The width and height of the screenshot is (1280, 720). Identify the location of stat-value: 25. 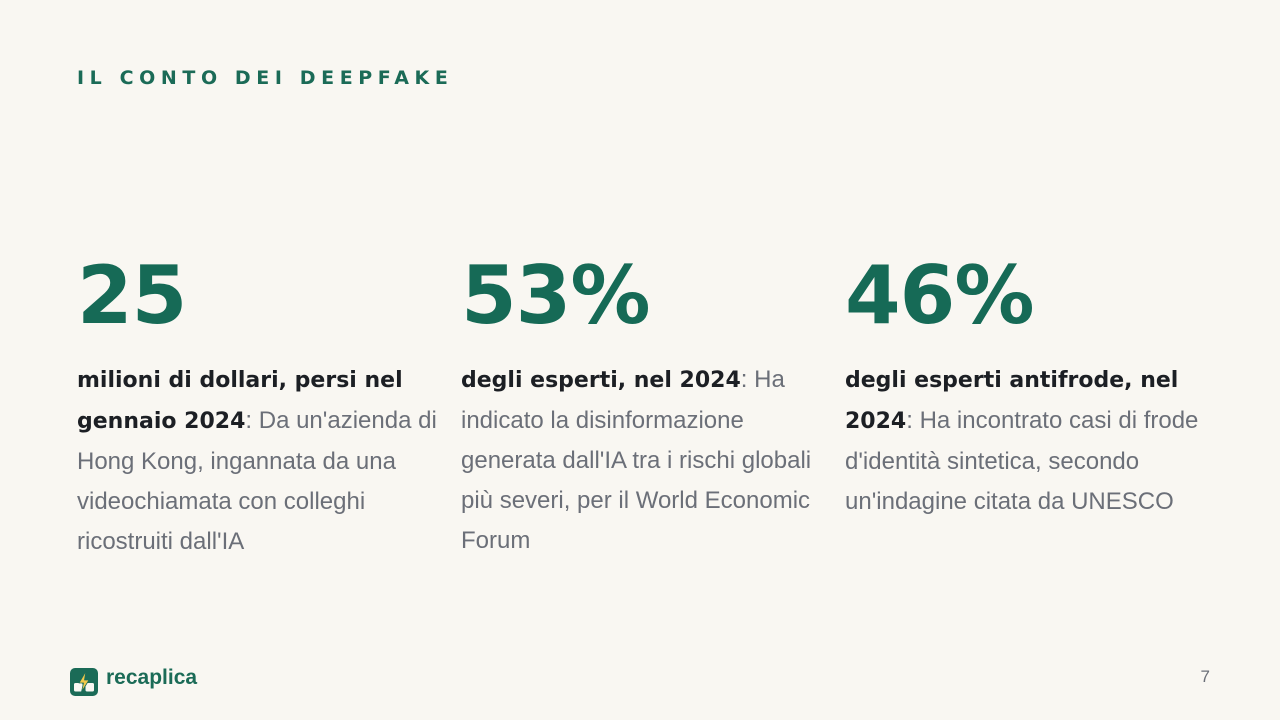
(132, 295).